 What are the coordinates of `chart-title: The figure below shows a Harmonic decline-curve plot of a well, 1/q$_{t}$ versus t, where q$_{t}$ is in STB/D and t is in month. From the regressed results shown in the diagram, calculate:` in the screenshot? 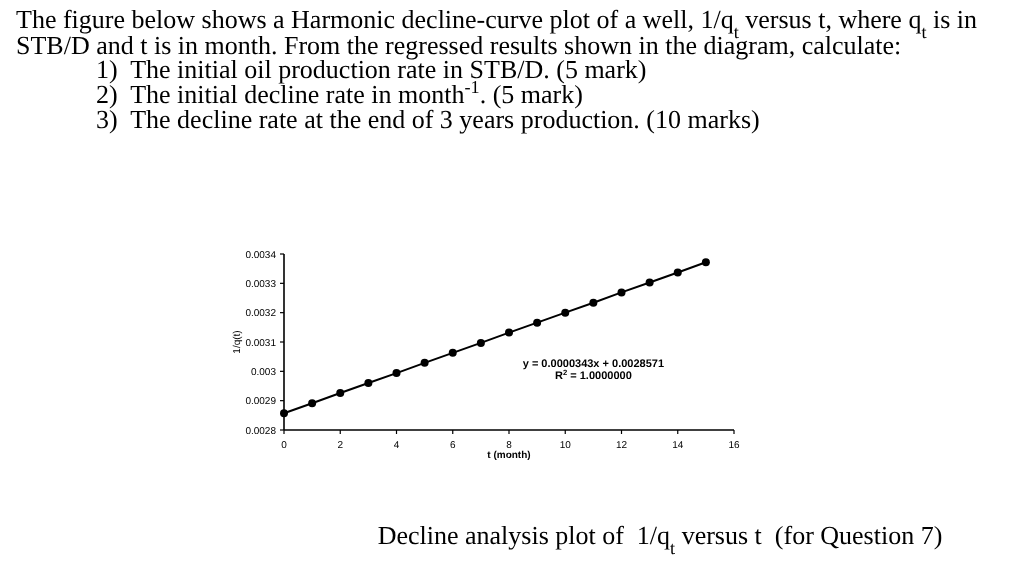 It's located at (497, 32).